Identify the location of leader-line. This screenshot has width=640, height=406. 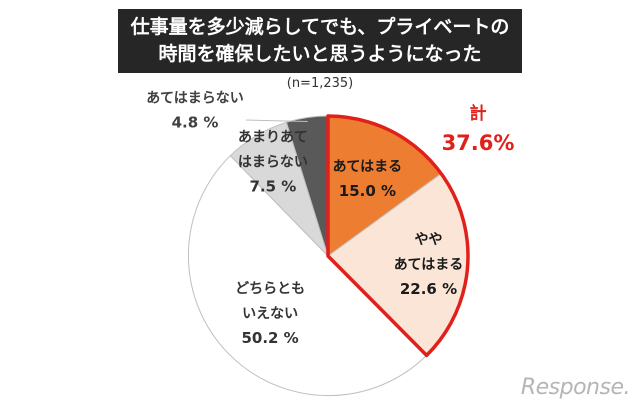
(276, 120).